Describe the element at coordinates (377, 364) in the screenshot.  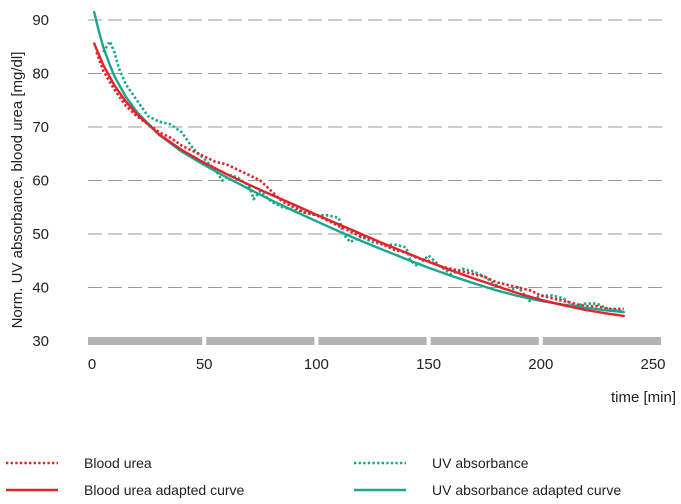
I see `x-tick-labels: 0 50 100 150 200 250` at that location.